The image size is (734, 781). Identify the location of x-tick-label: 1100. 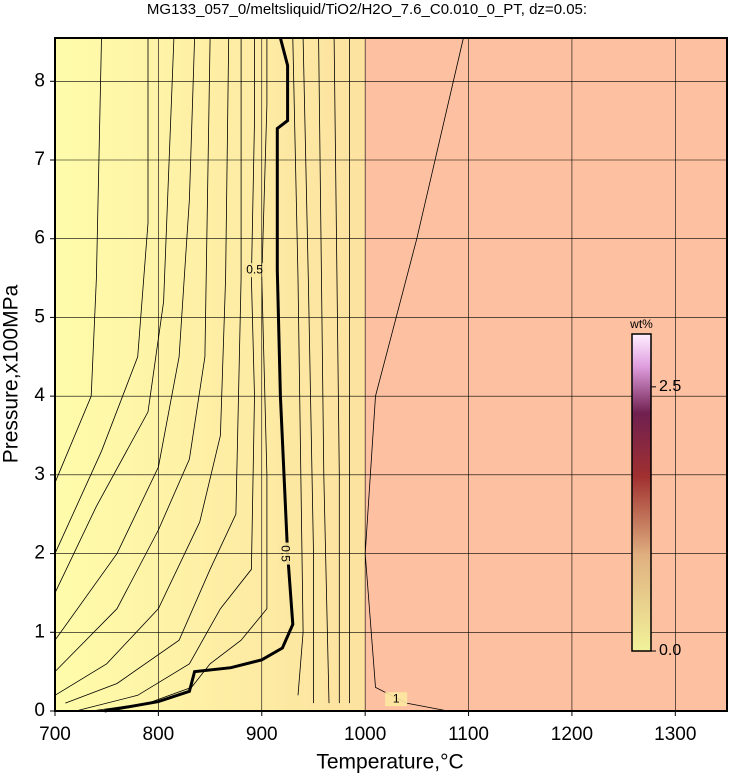
(468, 734).